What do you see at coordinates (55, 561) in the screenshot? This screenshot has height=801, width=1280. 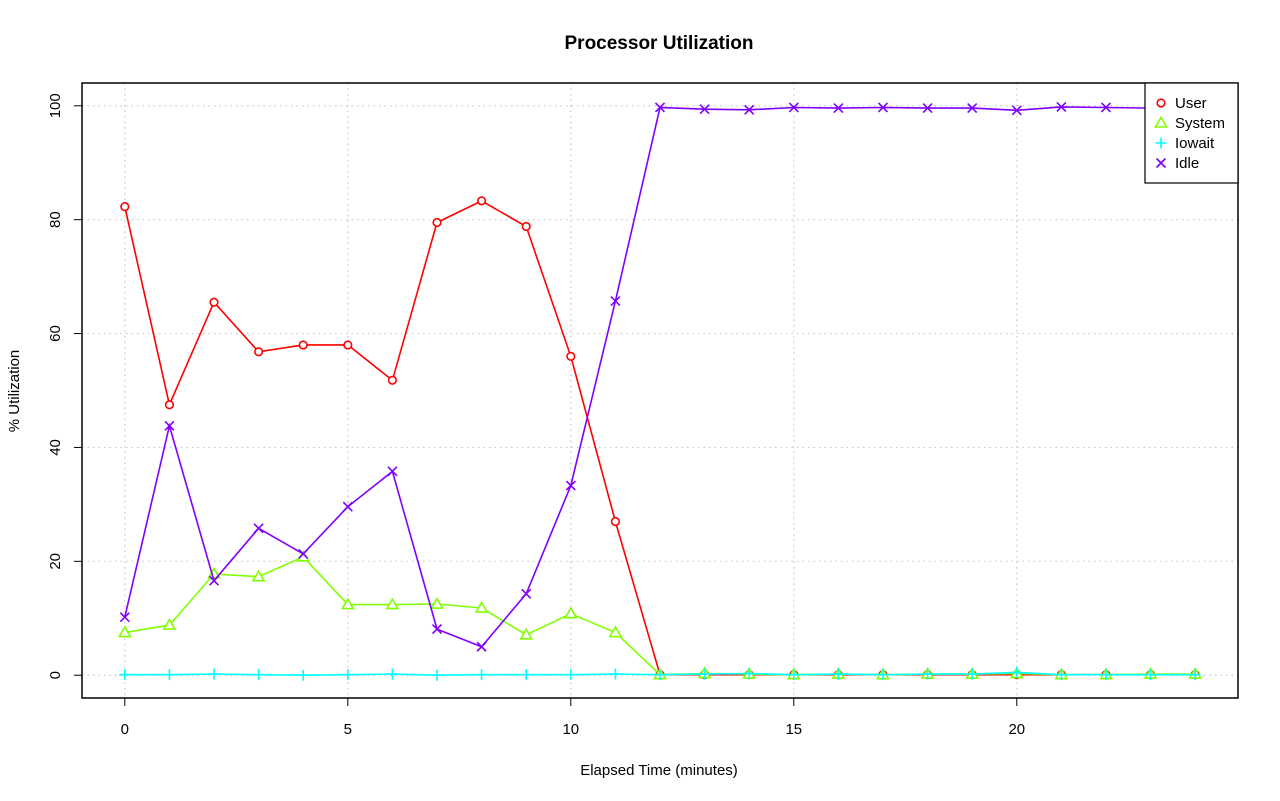 I see `y-tick-label: 20` at bounding box center [55, 561].